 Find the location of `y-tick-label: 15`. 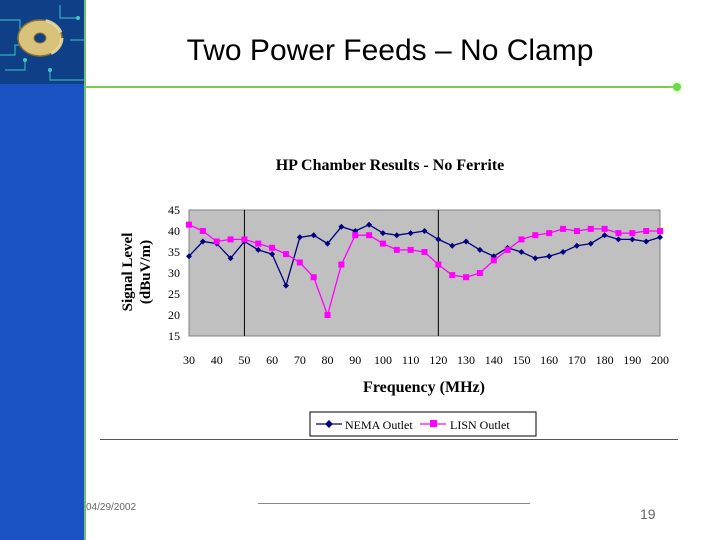

y-tick-label: 15 is located at coordinates (174, 336).